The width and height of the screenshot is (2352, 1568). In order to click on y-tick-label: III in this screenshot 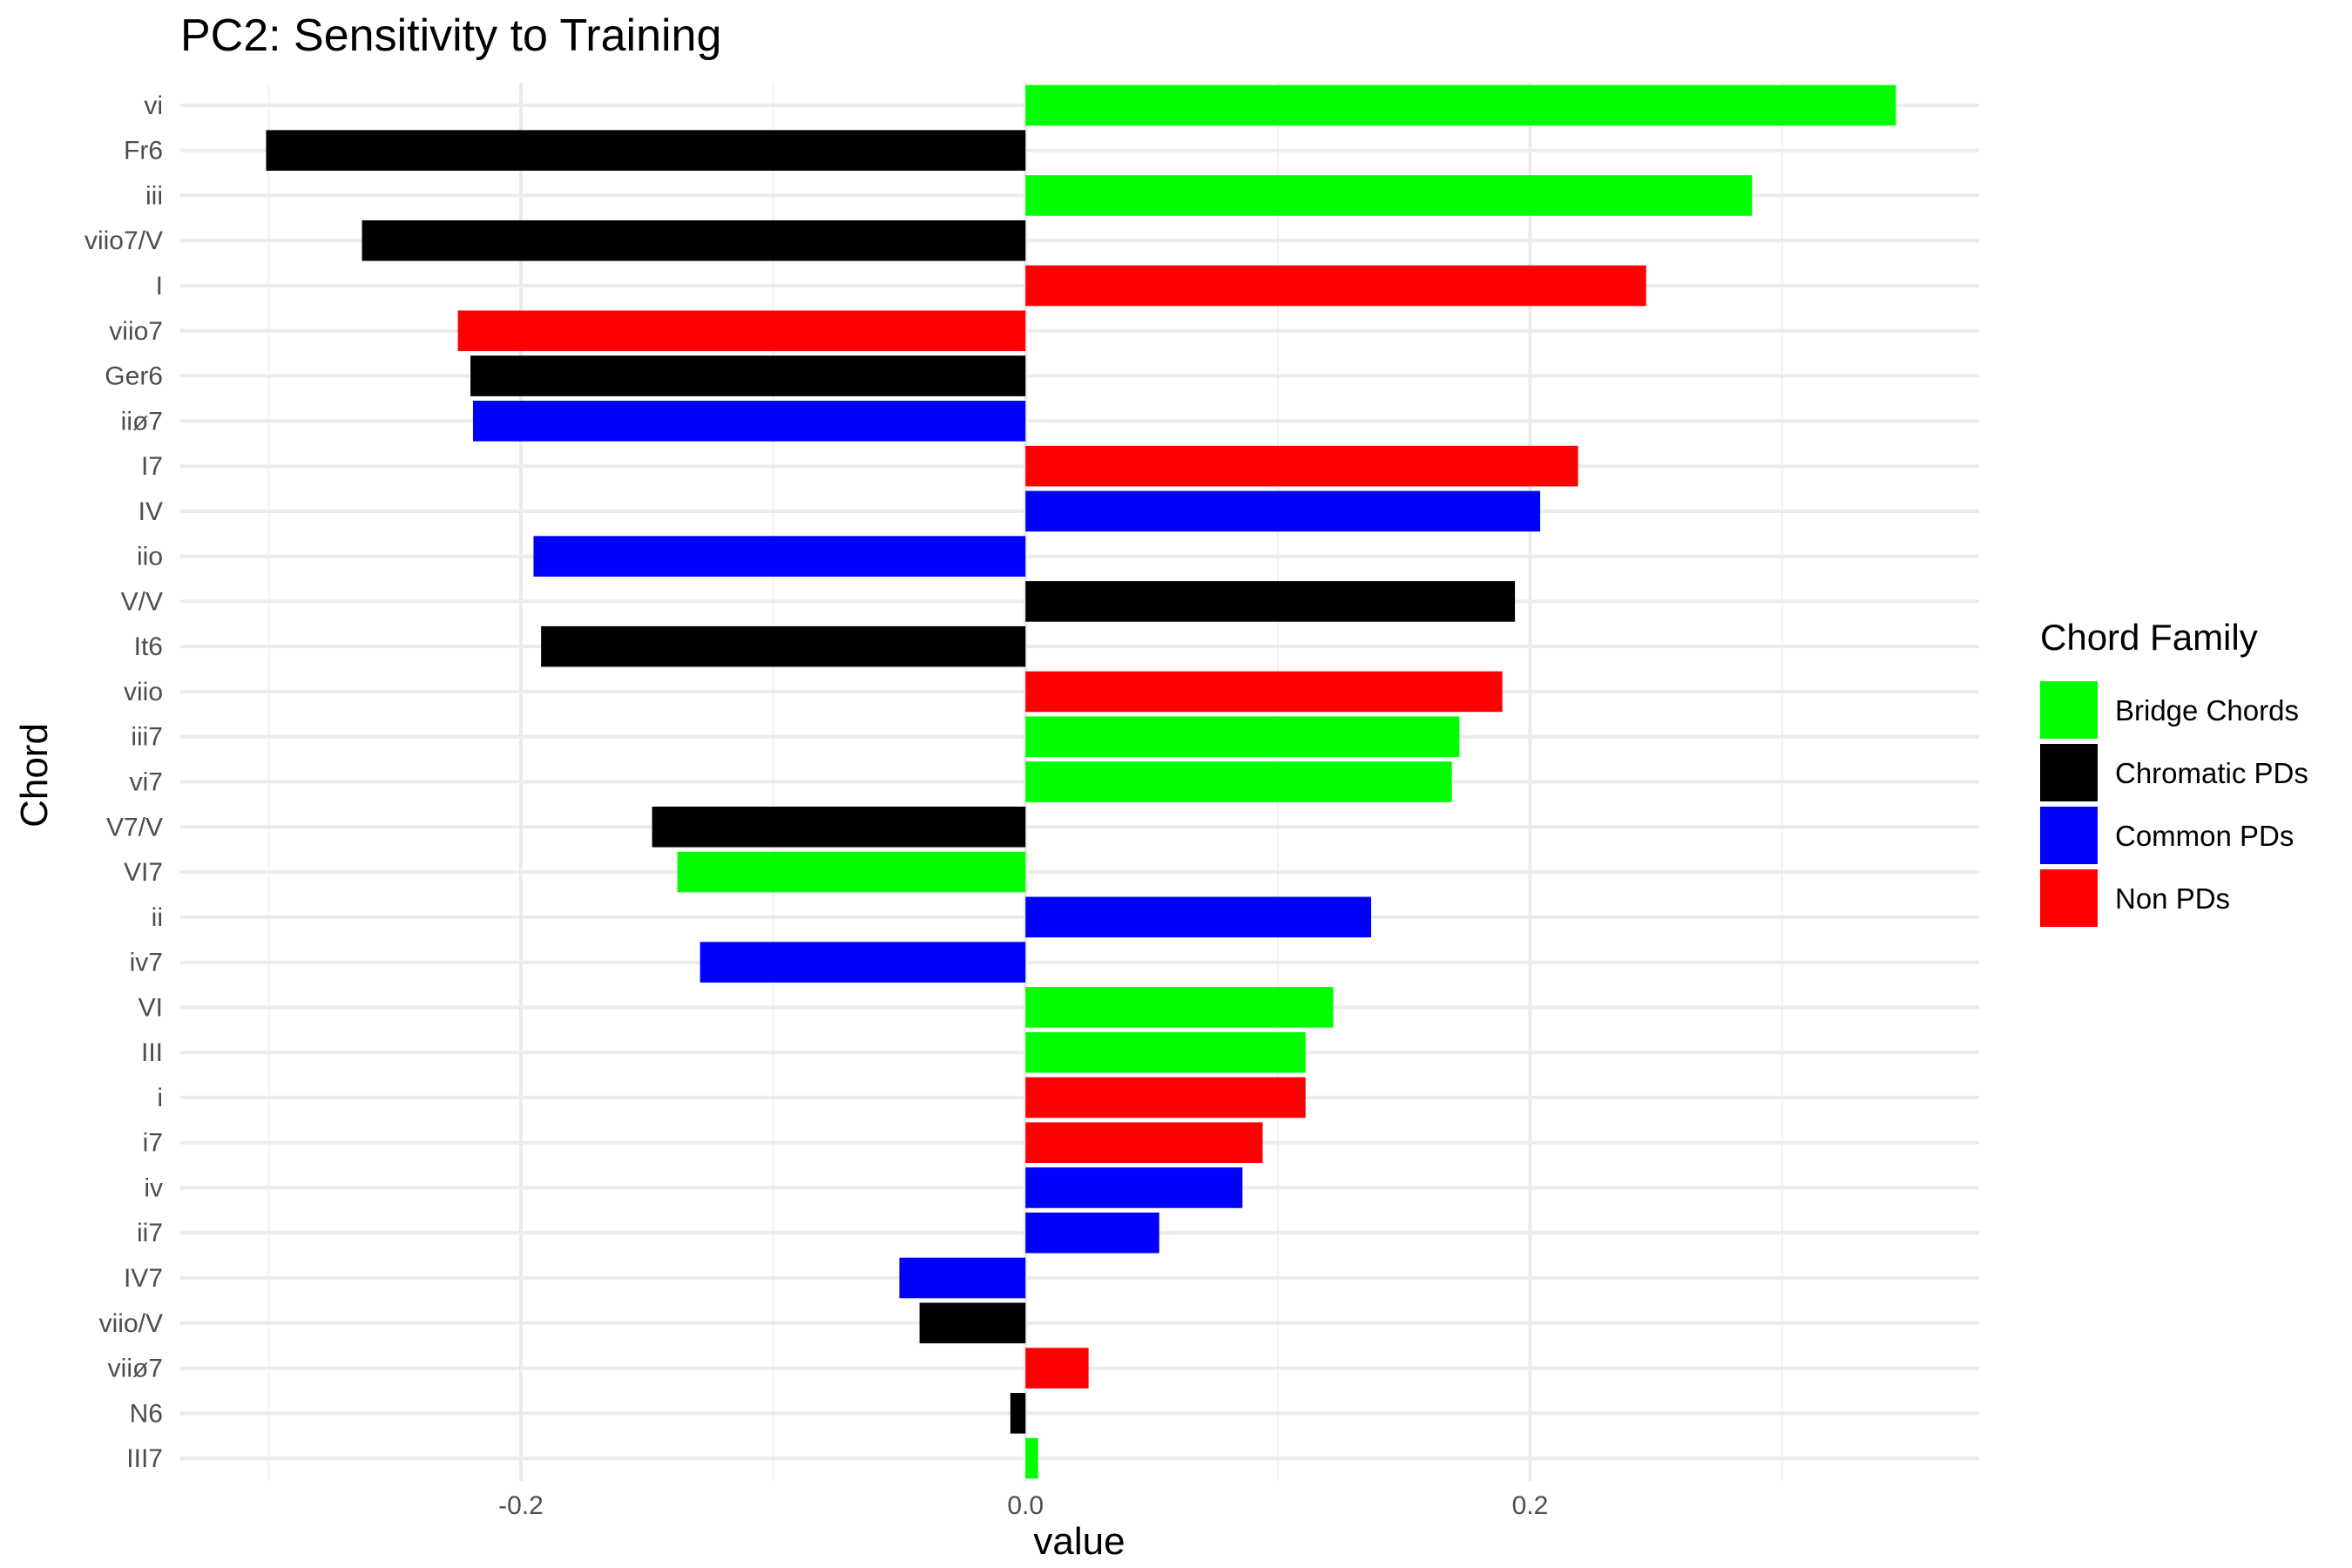, I will do `click(152, 1053)`.